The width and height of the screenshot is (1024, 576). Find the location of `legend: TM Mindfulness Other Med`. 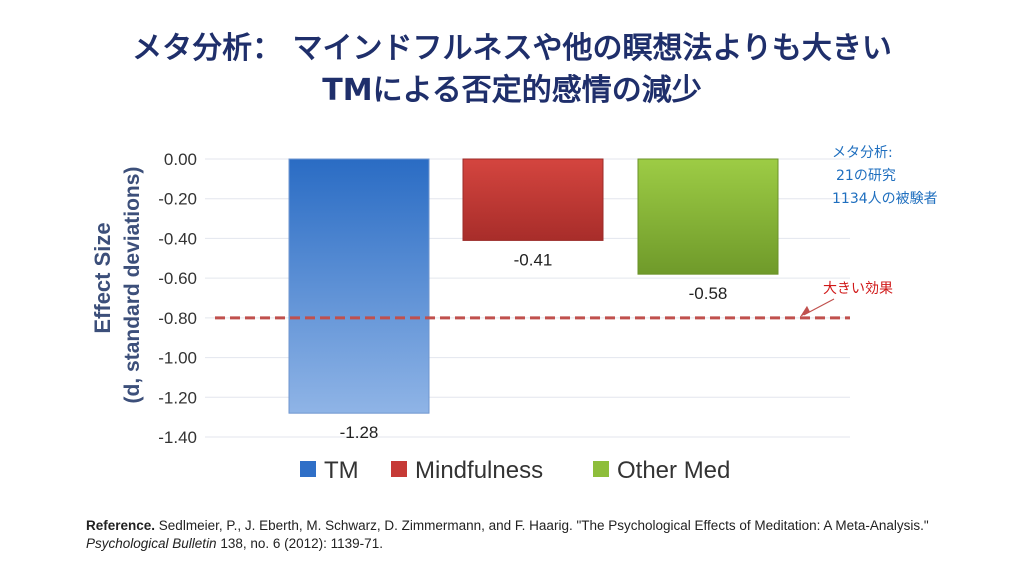

legend: TM Mindfulness Other Med is located at coordinates (515, 470).